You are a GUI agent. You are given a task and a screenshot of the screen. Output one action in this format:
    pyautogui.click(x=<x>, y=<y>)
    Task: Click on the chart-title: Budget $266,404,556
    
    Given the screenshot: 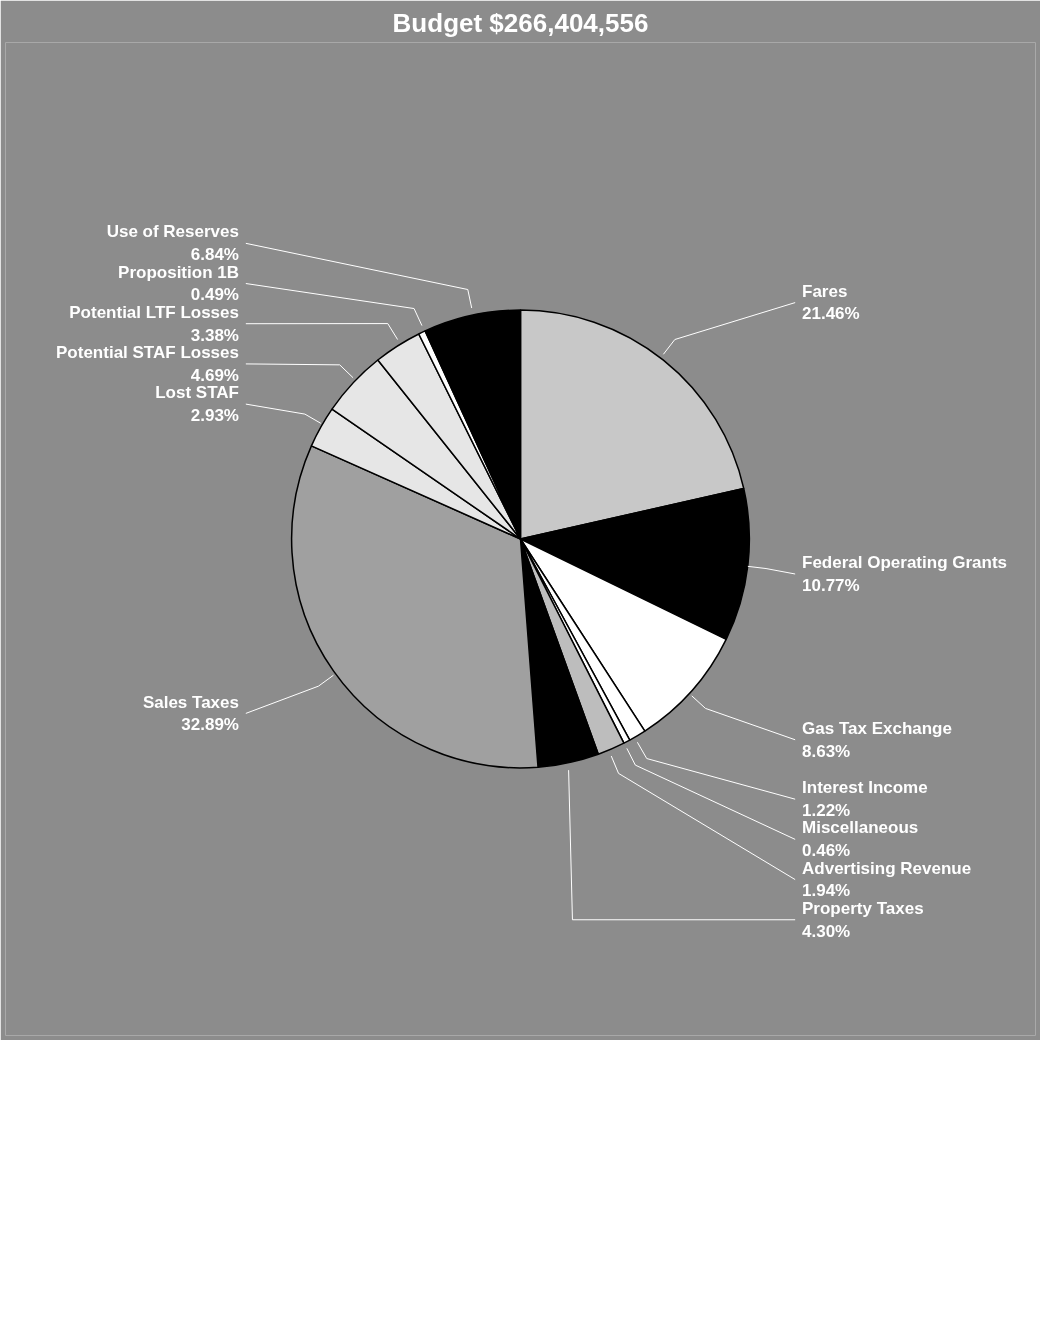 What is the action you would take?
    pyautogui.click(x=520, y=22)
    